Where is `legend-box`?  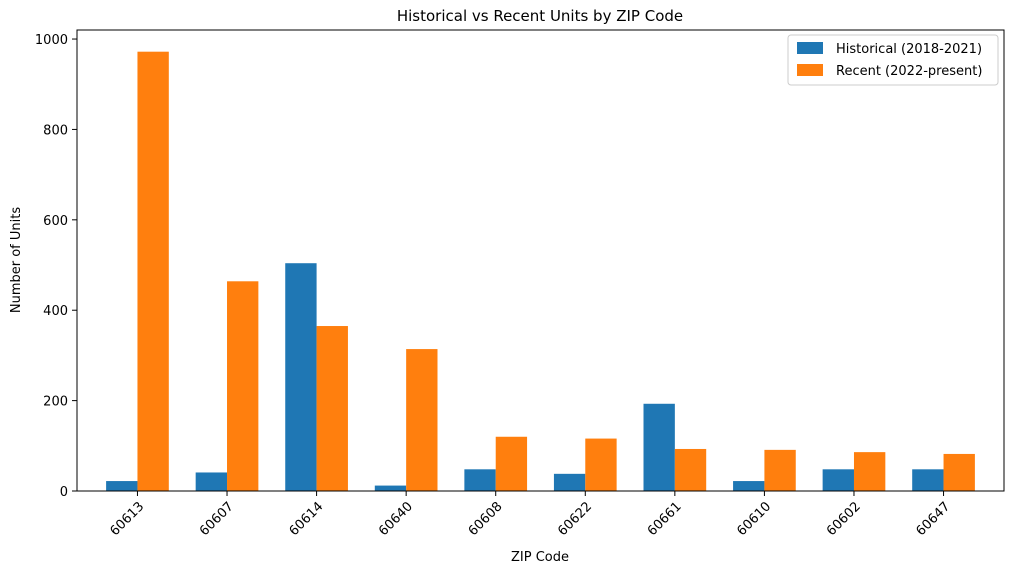
legend-box is located at coordinates (893, 60).